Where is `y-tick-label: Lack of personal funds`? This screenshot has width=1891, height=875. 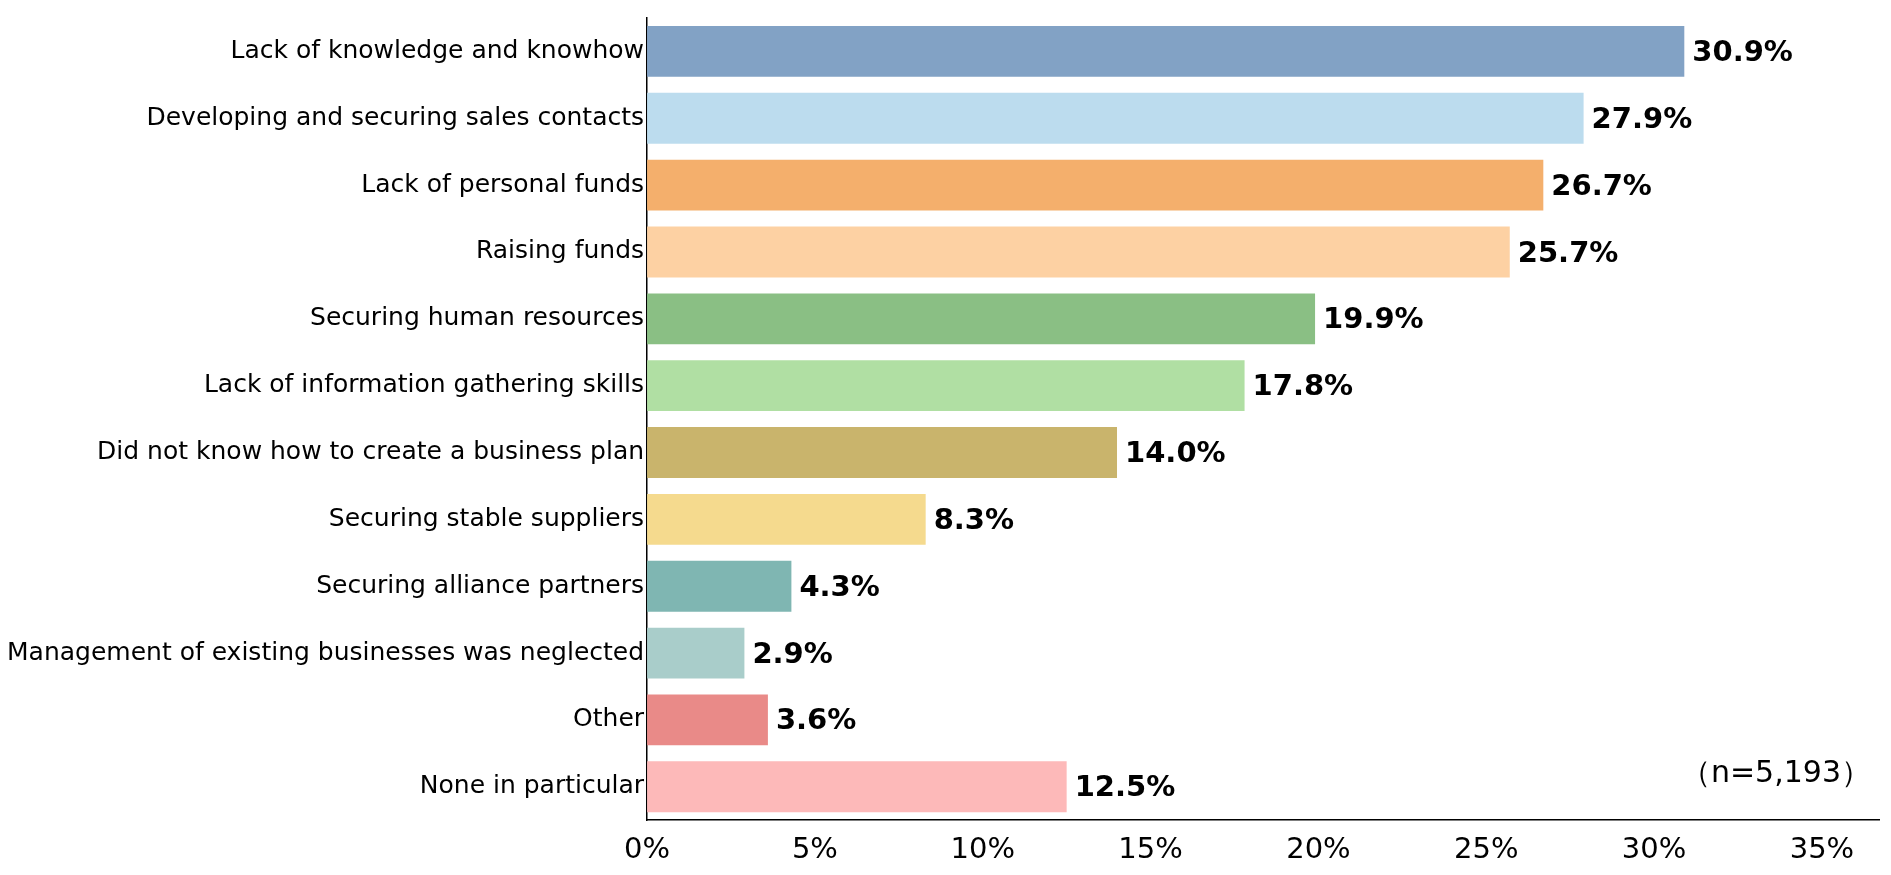
y-tick-label: Lack of personal funds is located at coordinates (503, 183).